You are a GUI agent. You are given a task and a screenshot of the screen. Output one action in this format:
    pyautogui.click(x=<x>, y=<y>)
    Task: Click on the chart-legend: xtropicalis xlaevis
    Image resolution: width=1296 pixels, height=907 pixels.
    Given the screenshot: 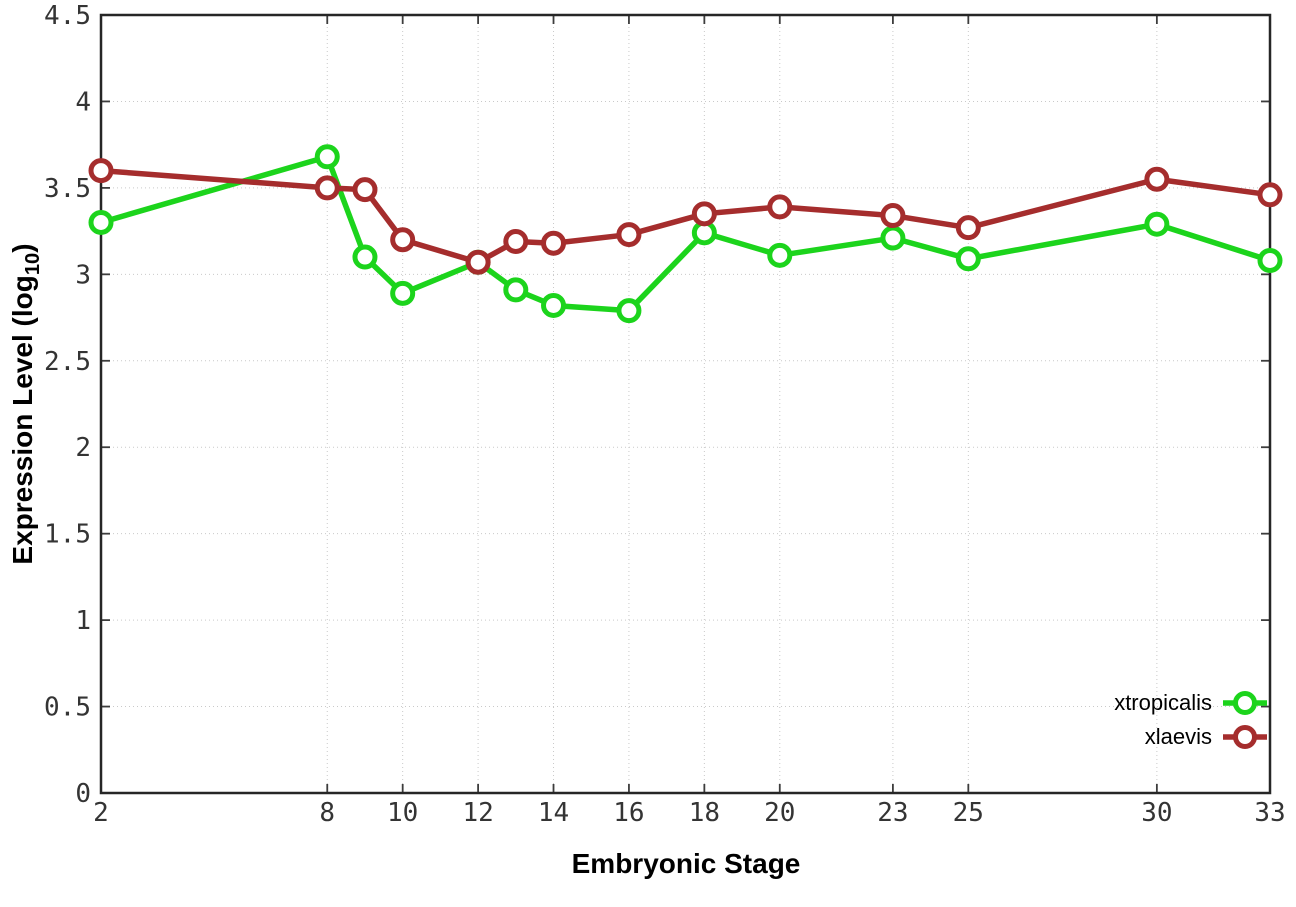 What is the action you would take?
    pyautogui.click(x=1191, y=720)
    